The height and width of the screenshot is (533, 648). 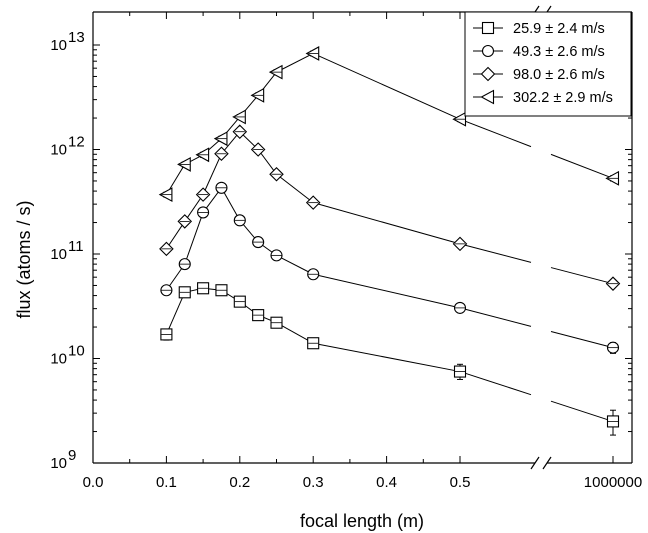 What do you see at coordinates (76, 351) in the screenshot?
I see `y-tick-exponent: 10` at bounding box center [76, 351].